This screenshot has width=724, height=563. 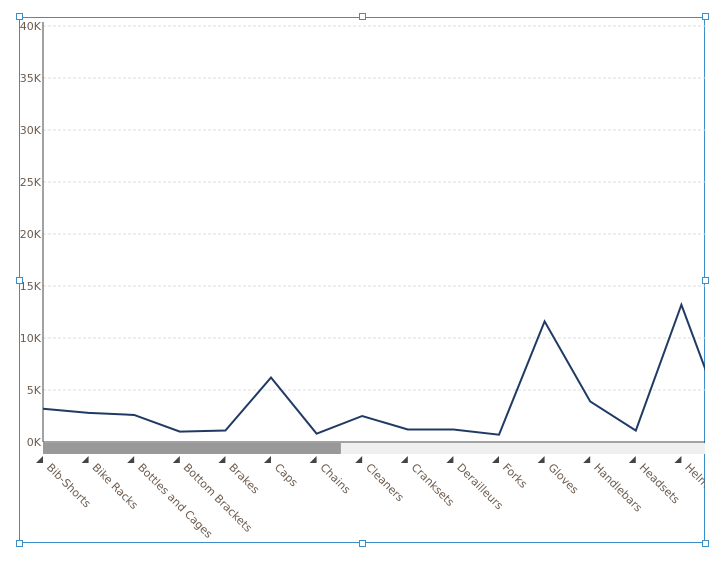 What do you see at coordinates (244, 479) in the screenshot?
I see `x-category-label: Brakes` at bounding box center [244, 479].